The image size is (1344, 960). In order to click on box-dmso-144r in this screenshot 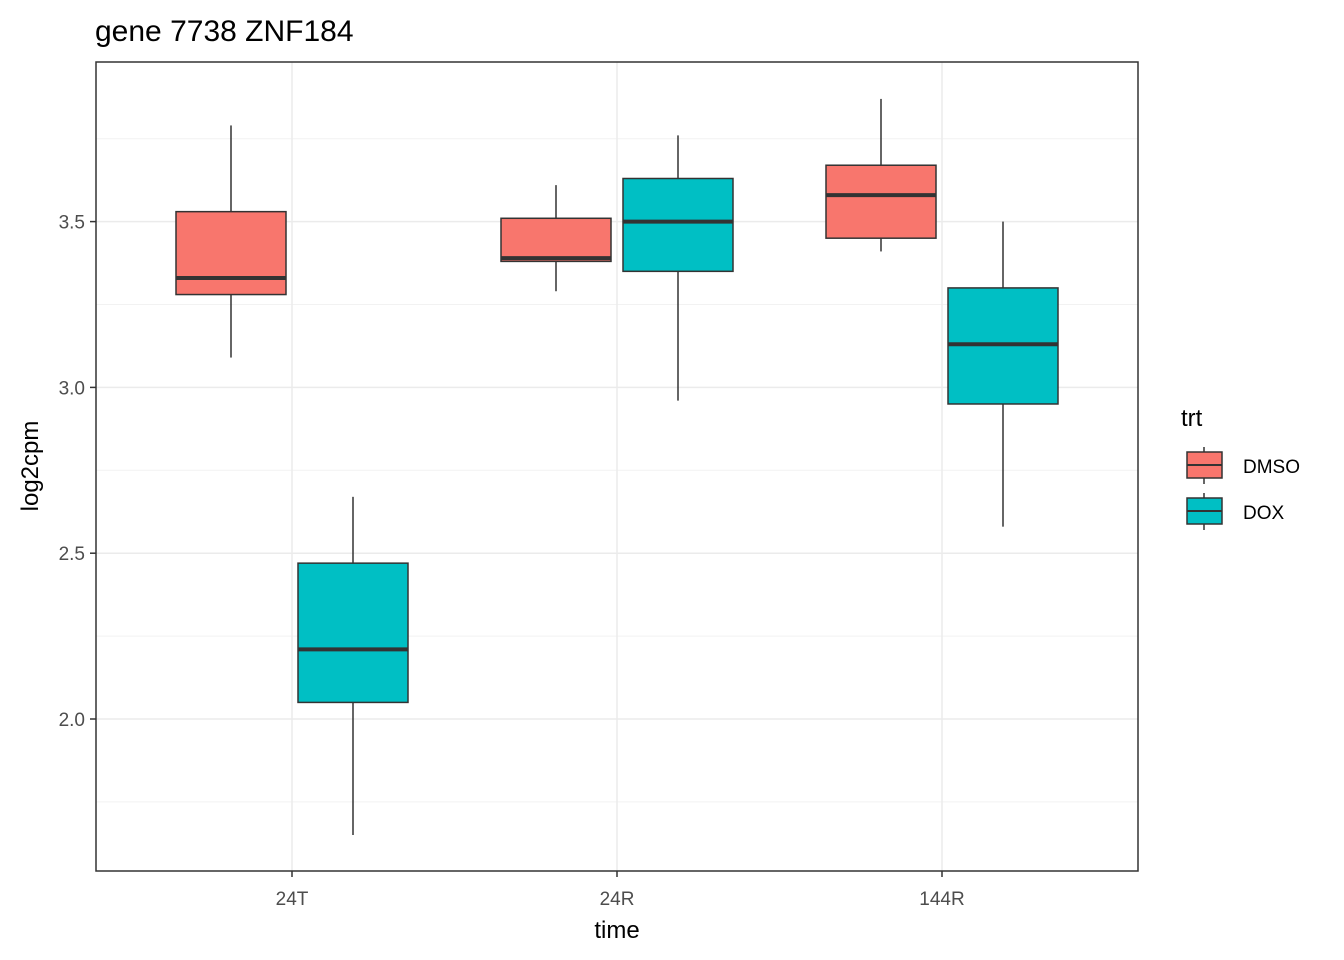, I will do `click(881, 175)`.